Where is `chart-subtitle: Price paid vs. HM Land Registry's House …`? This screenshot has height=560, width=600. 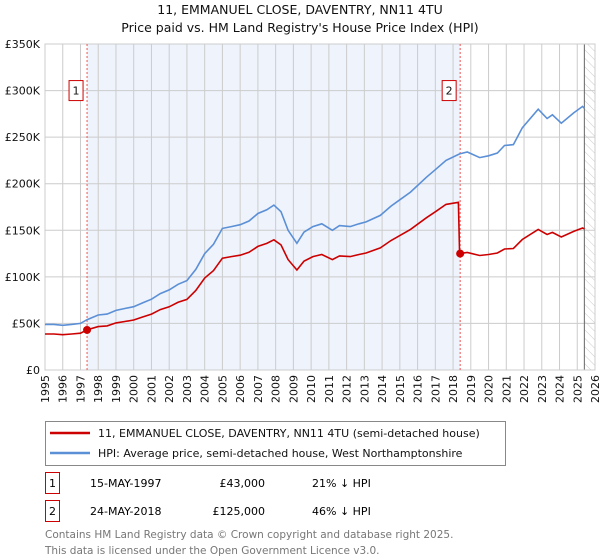 chart-subtitle: Price paid vs. HM Land Registry's House … is located at coordinates (299, 27).